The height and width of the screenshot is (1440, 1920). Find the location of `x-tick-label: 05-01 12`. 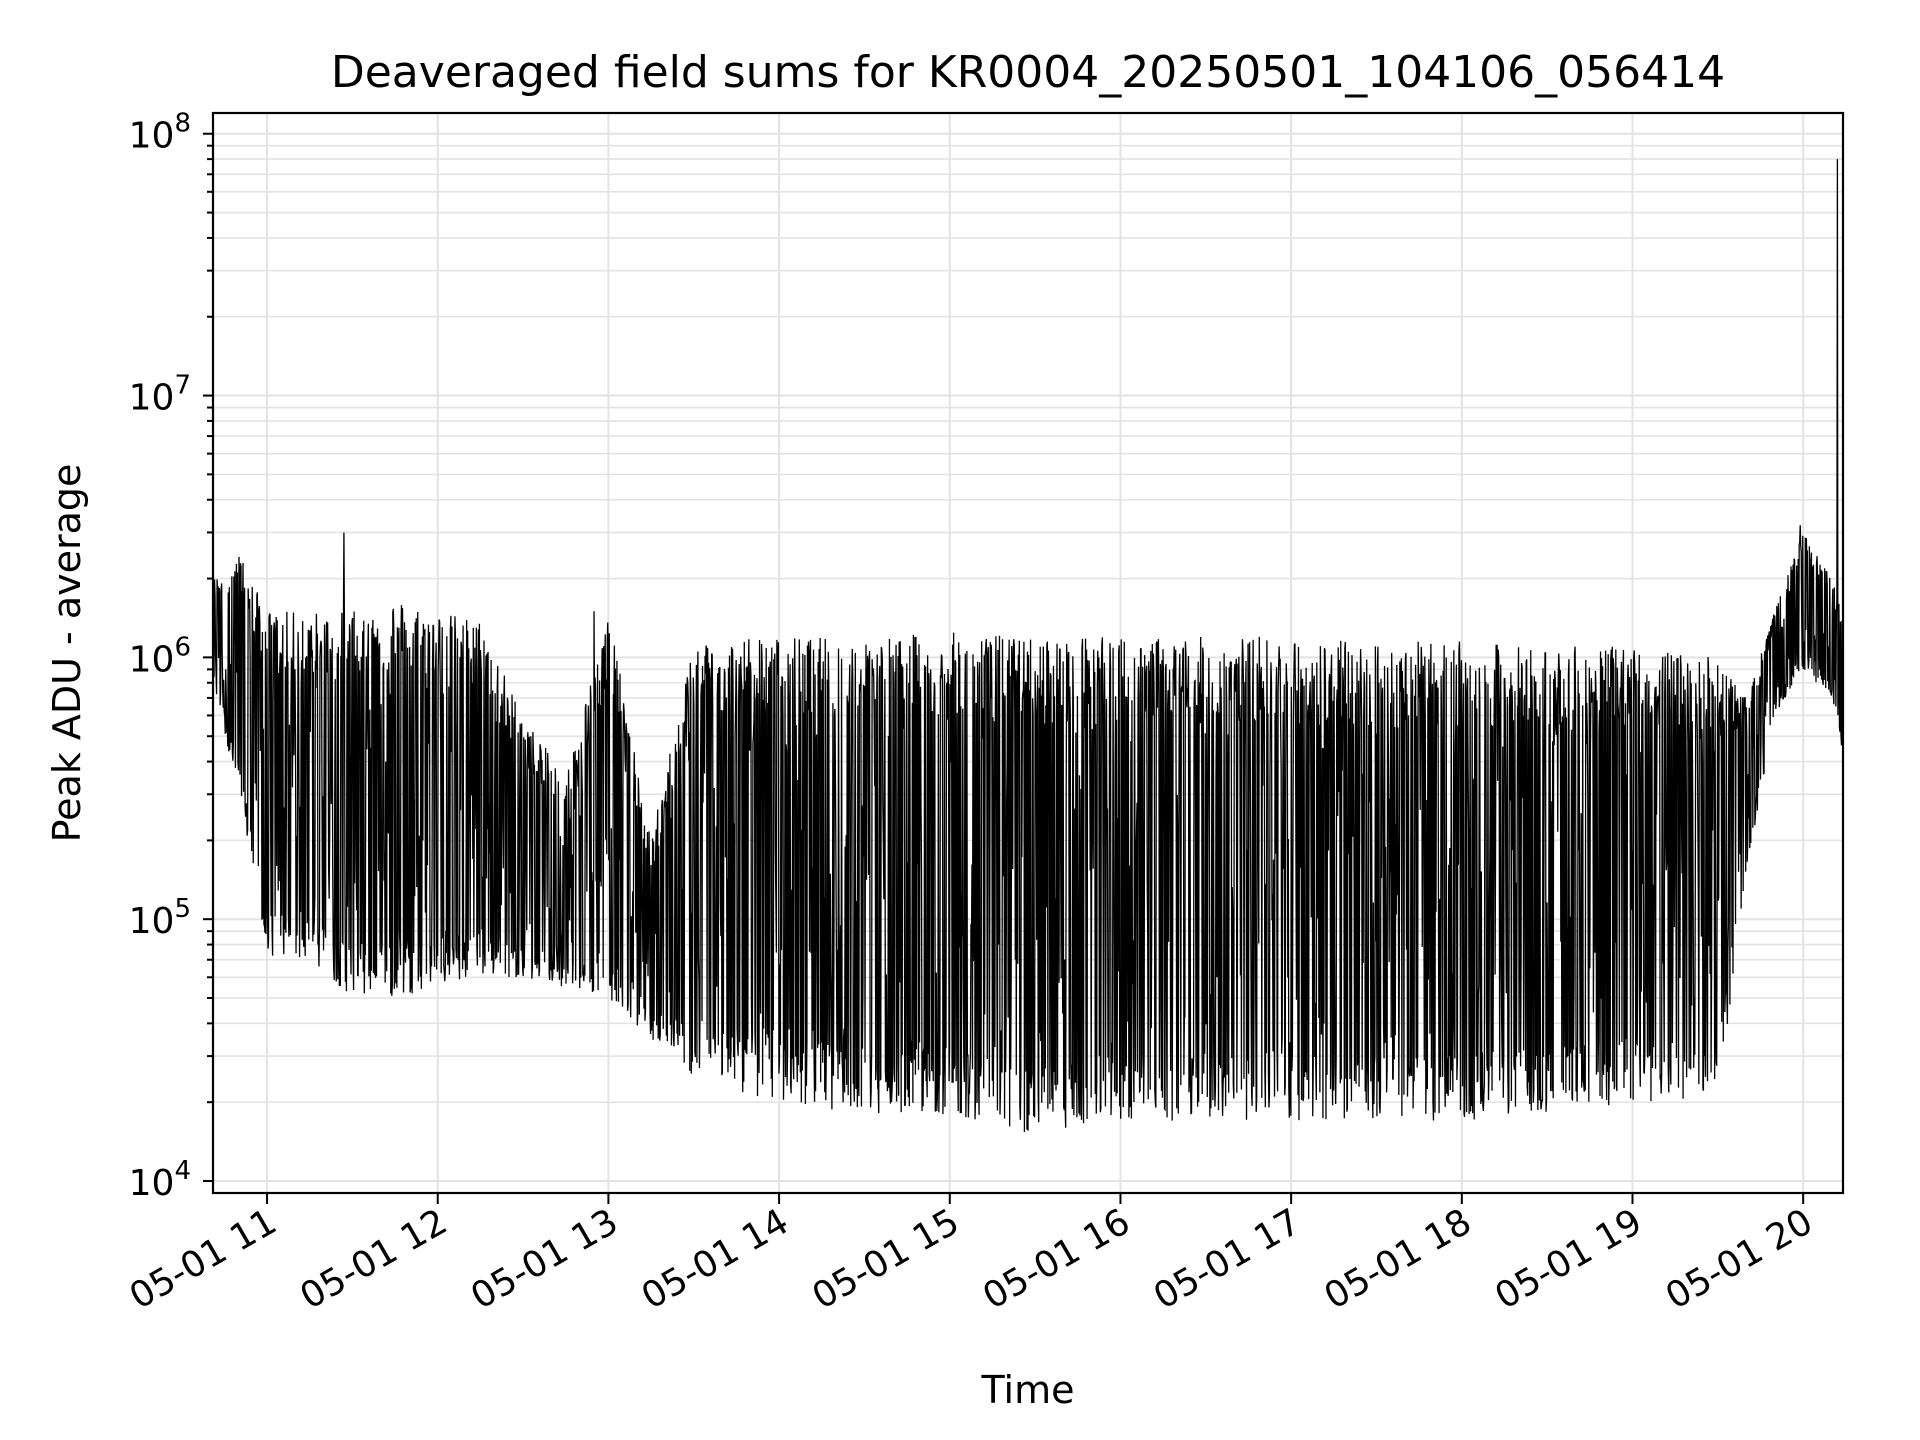

x-tick-label: 05-01 12 is located at coordinates (374, 1259).